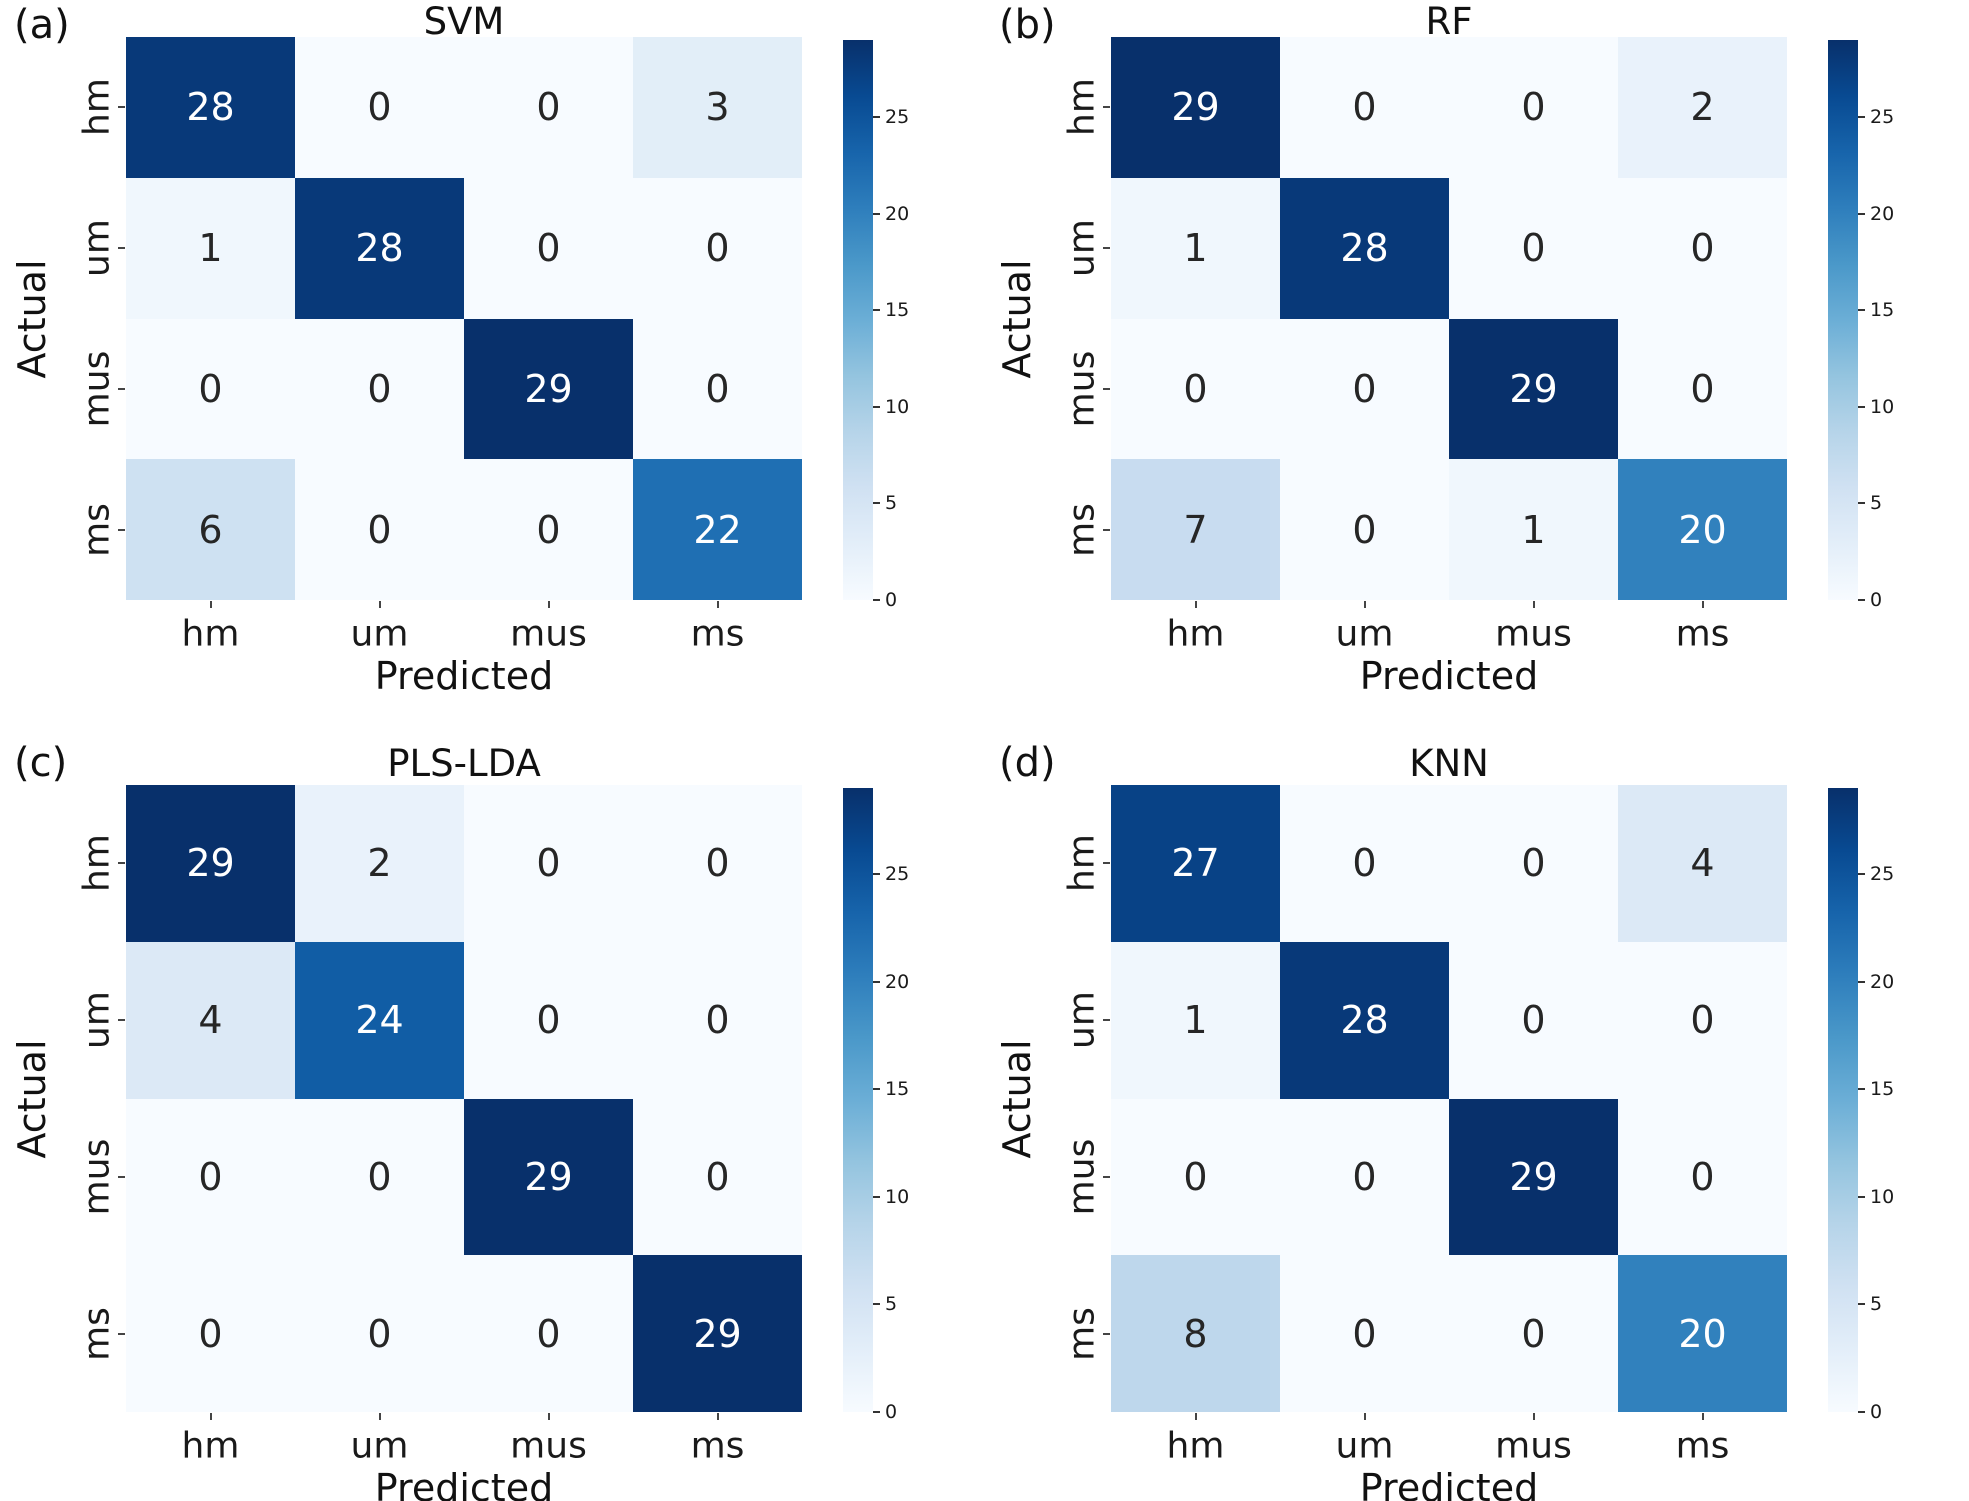 The height and width of the screenshot is (1501, 1969). I want to click on panel-title: SVM, so click(464, 21).